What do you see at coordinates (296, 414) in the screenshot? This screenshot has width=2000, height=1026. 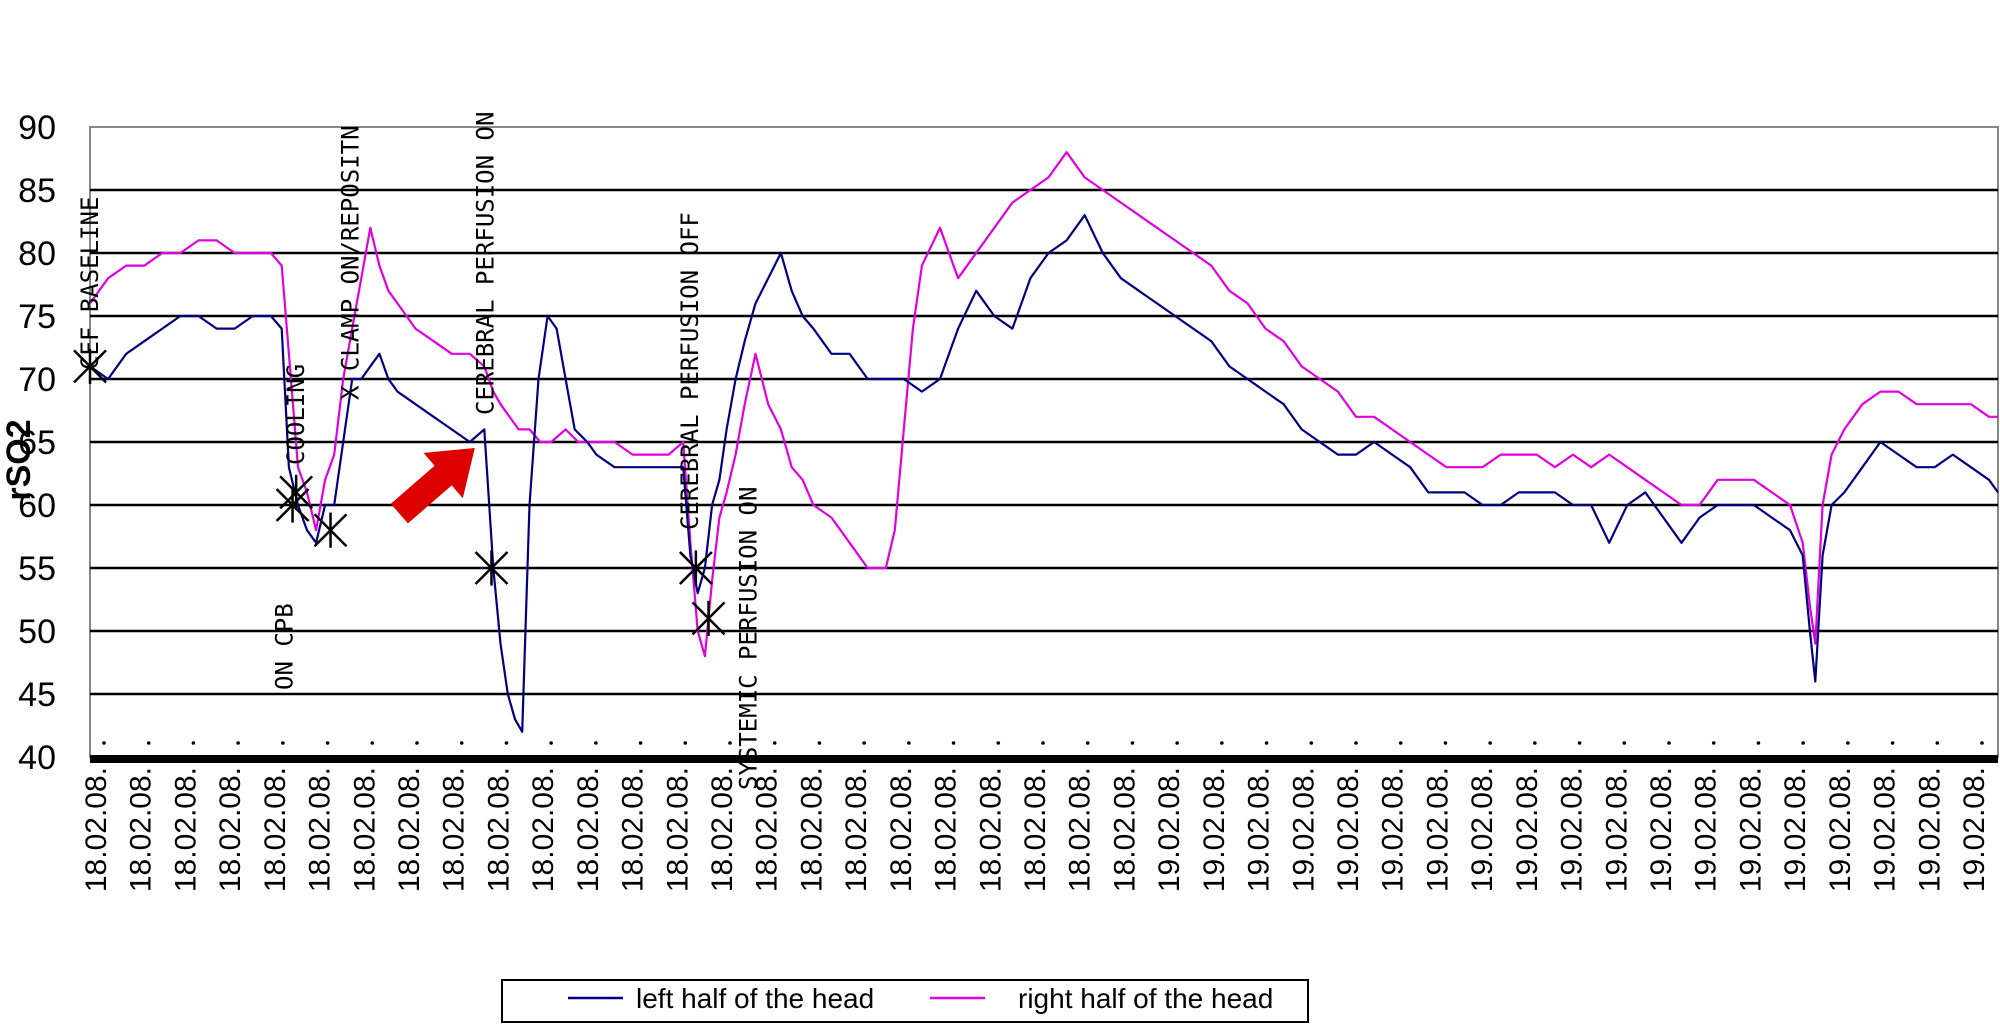 I see `event-label: COOLING` at bounding box center [296, 414].